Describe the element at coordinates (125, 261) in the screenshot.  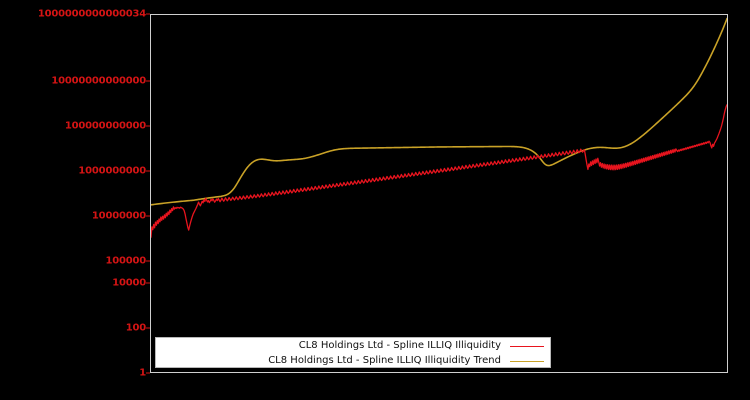
I see `y-axis-tick-label: 100000` at that location.